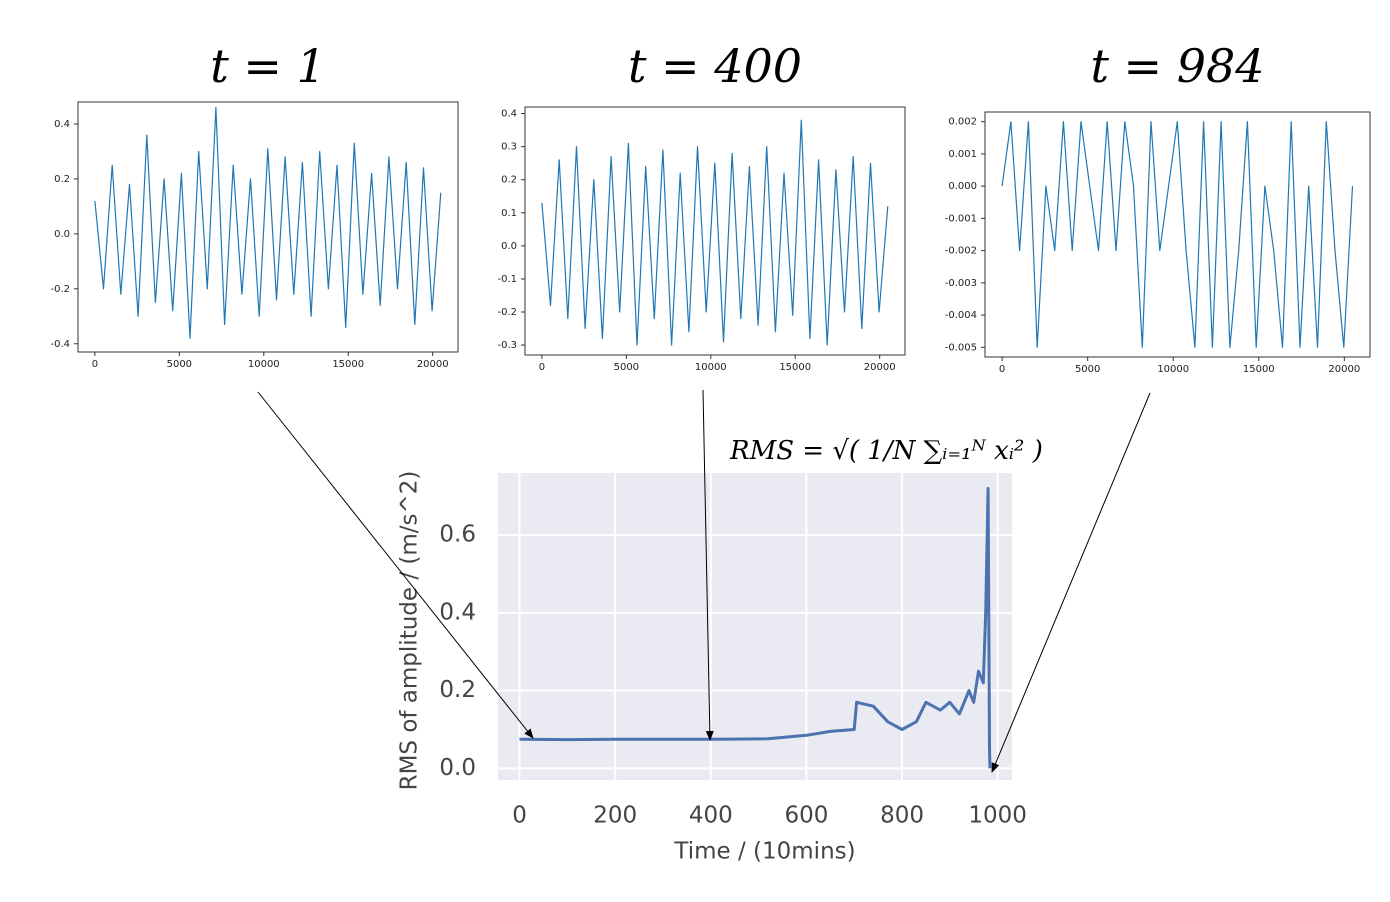  I want to click on y-tick-label: 0.6, so click(457, 535).